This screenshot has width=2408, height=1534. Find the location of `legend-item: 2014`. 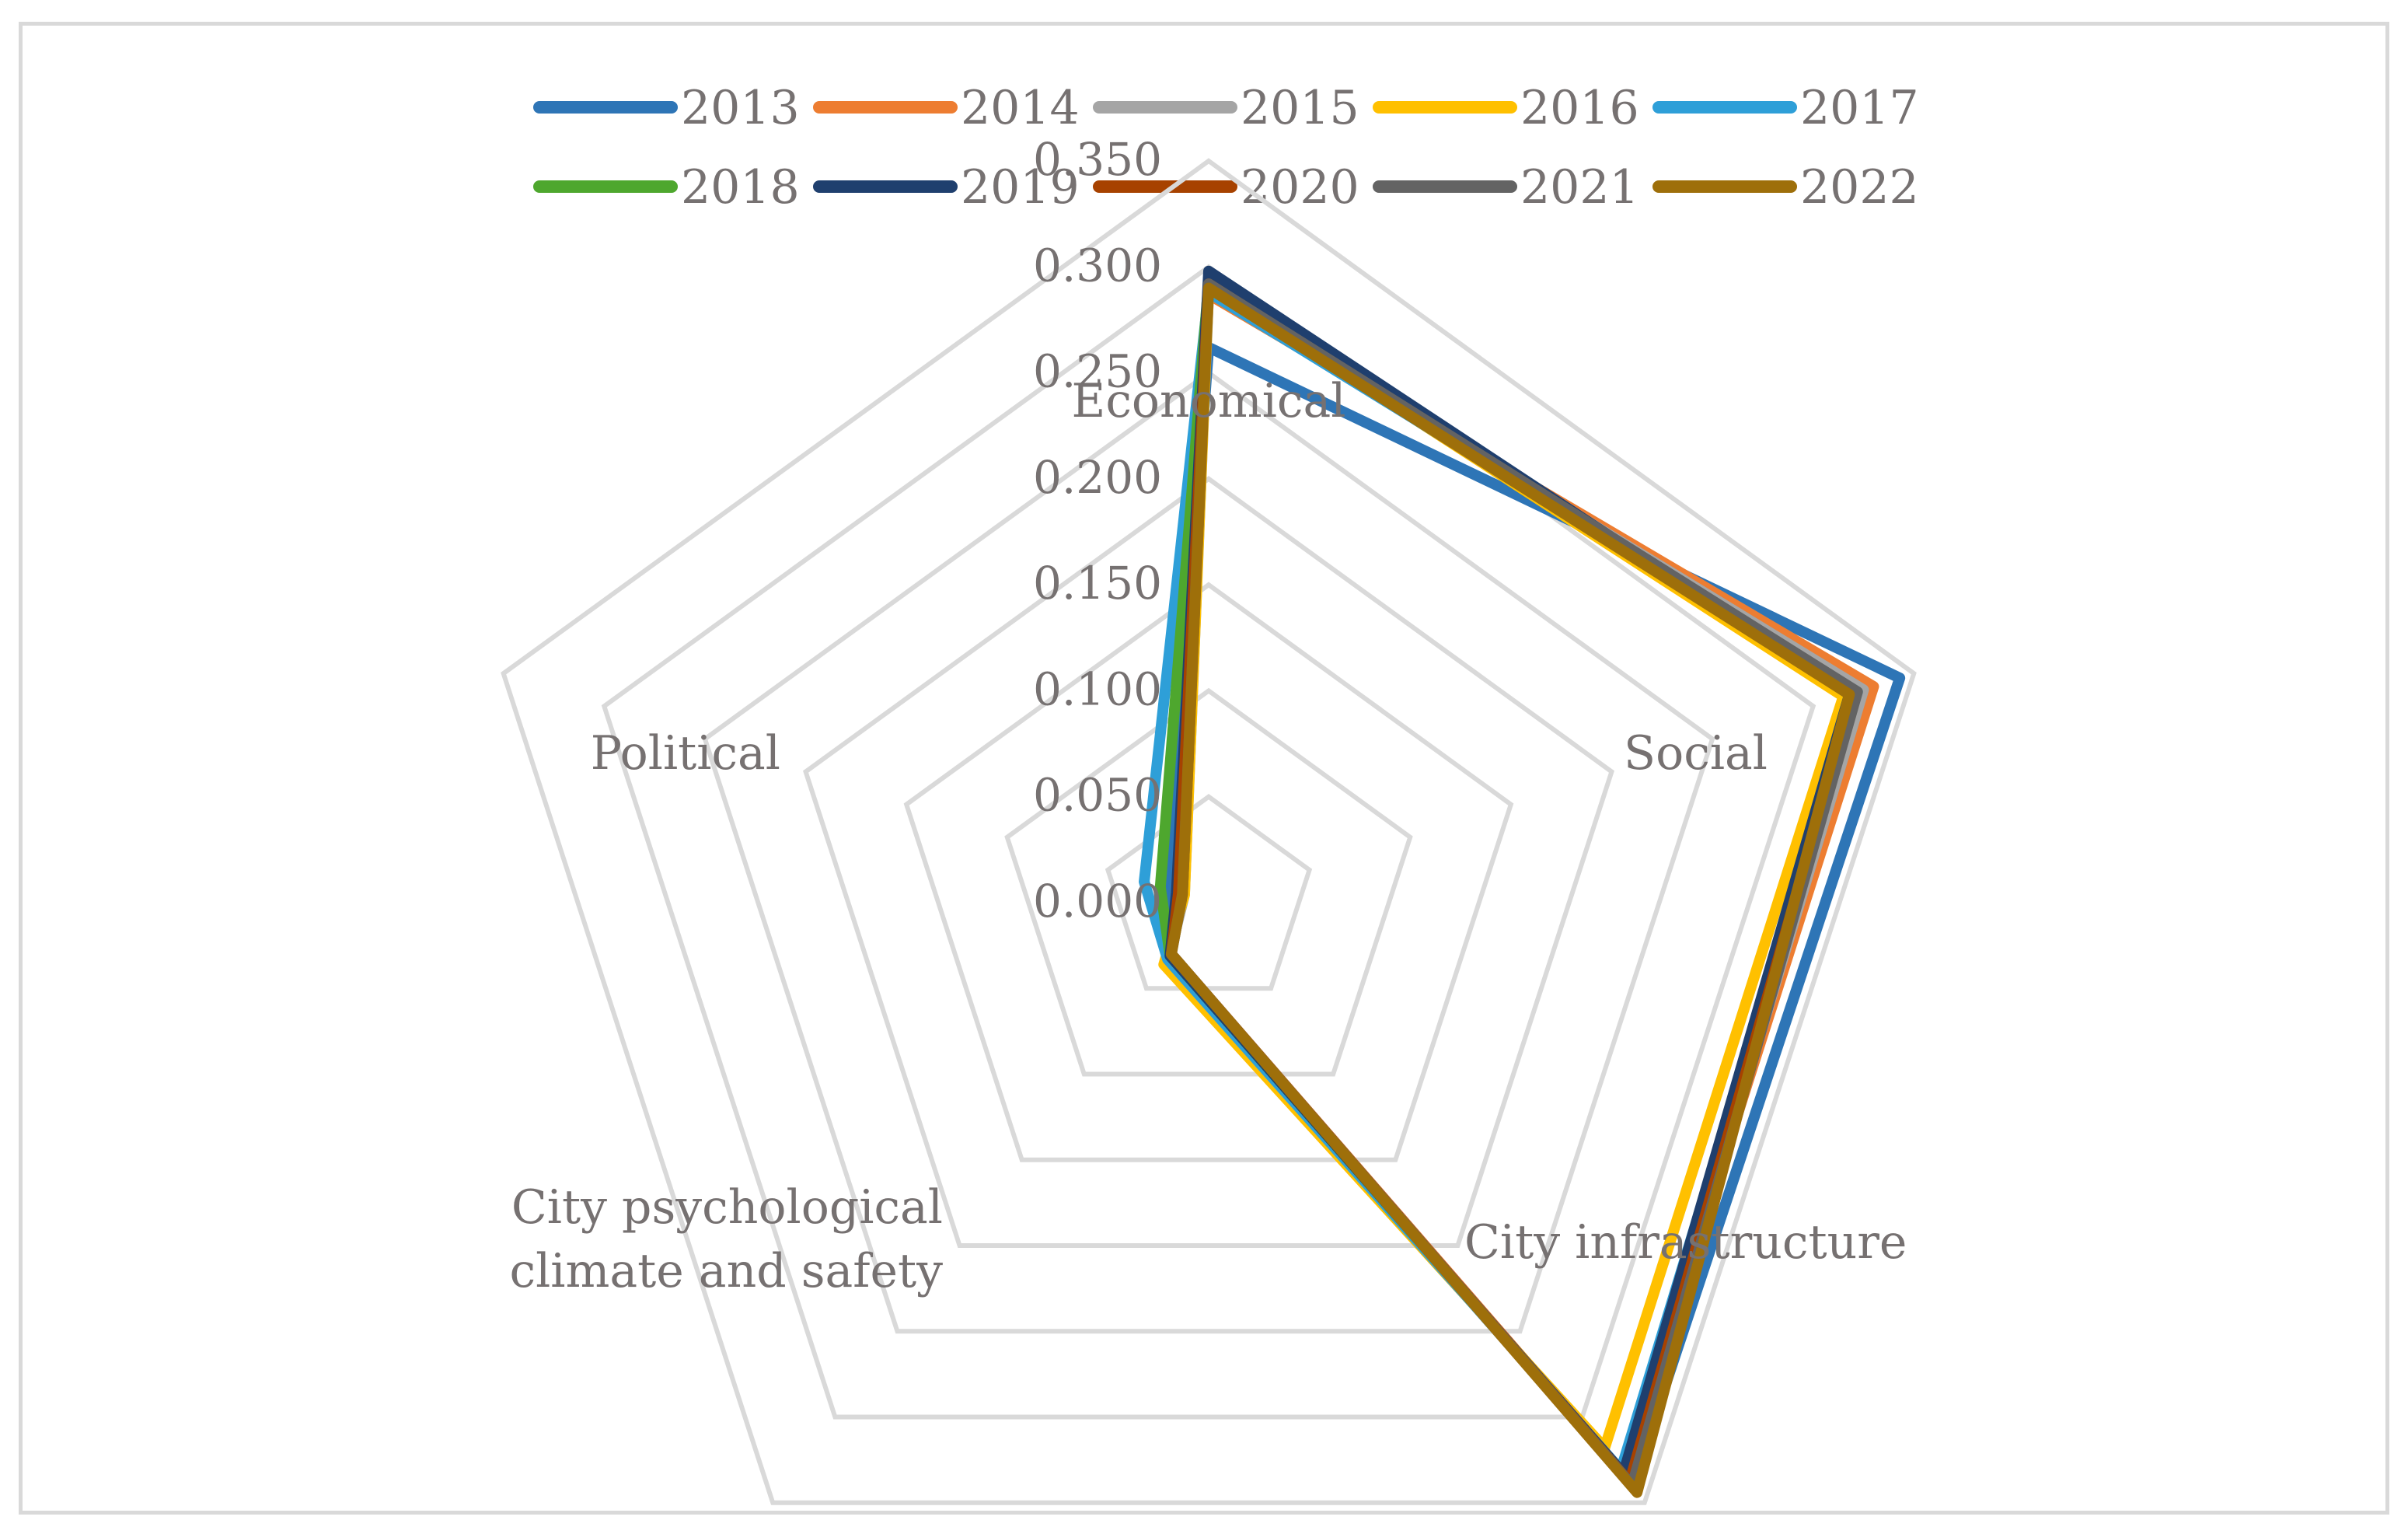

legend-item: 2014 is located at coordinates (946, 108).